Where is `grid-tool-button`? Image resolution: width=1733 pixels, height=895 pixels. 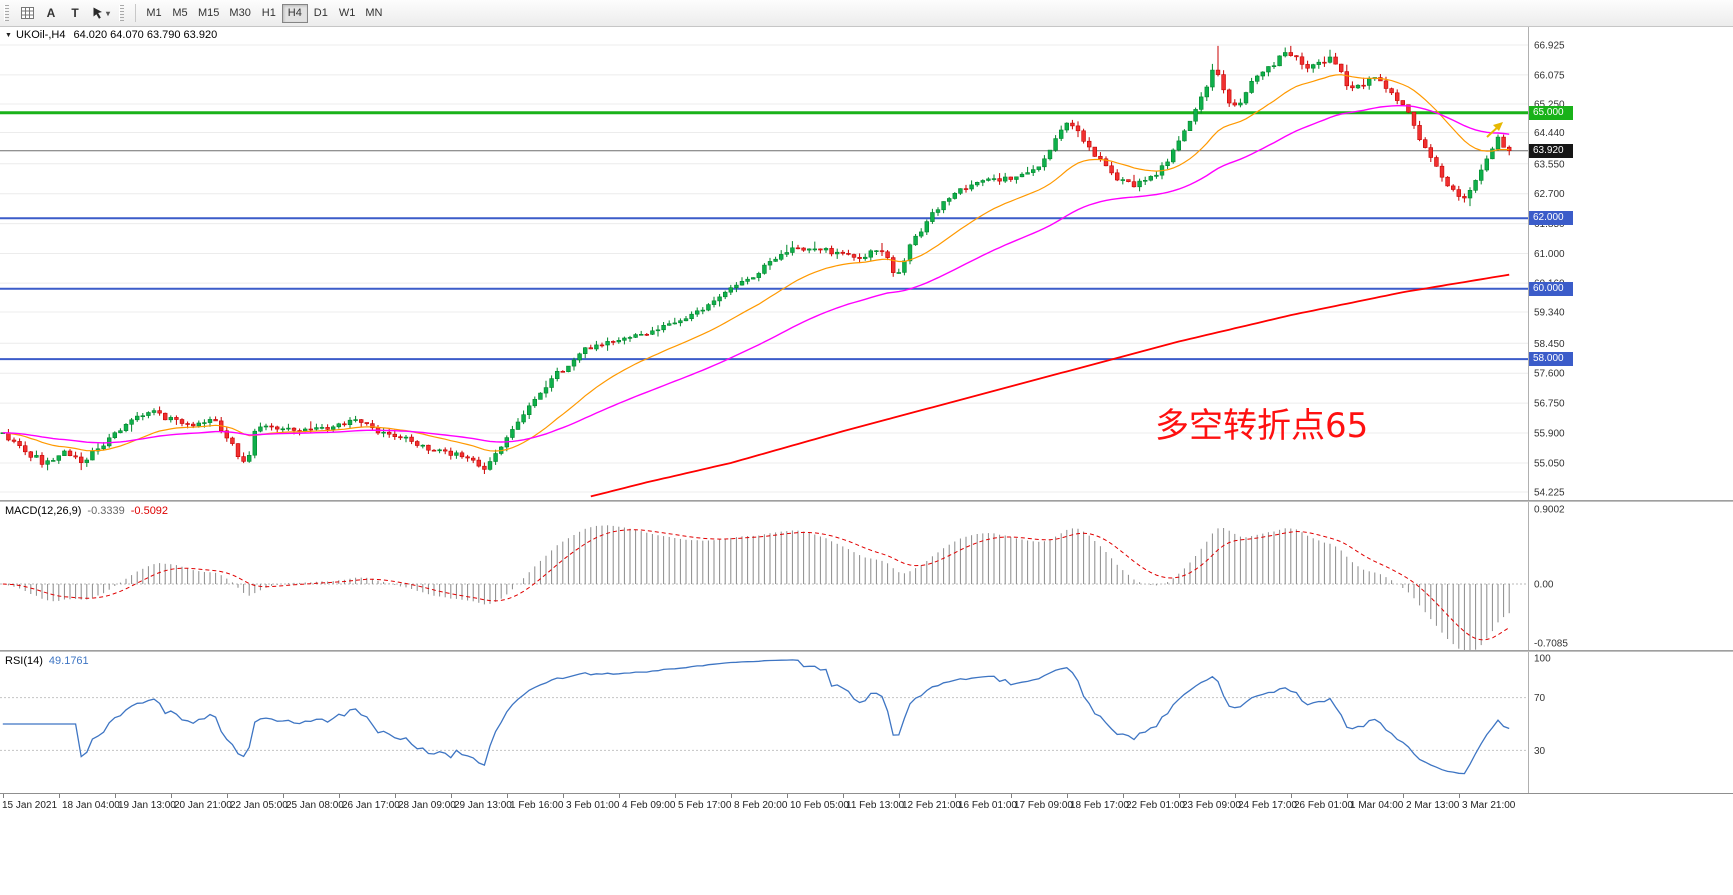
grid-tool-button is located at coordinates (27, 13).